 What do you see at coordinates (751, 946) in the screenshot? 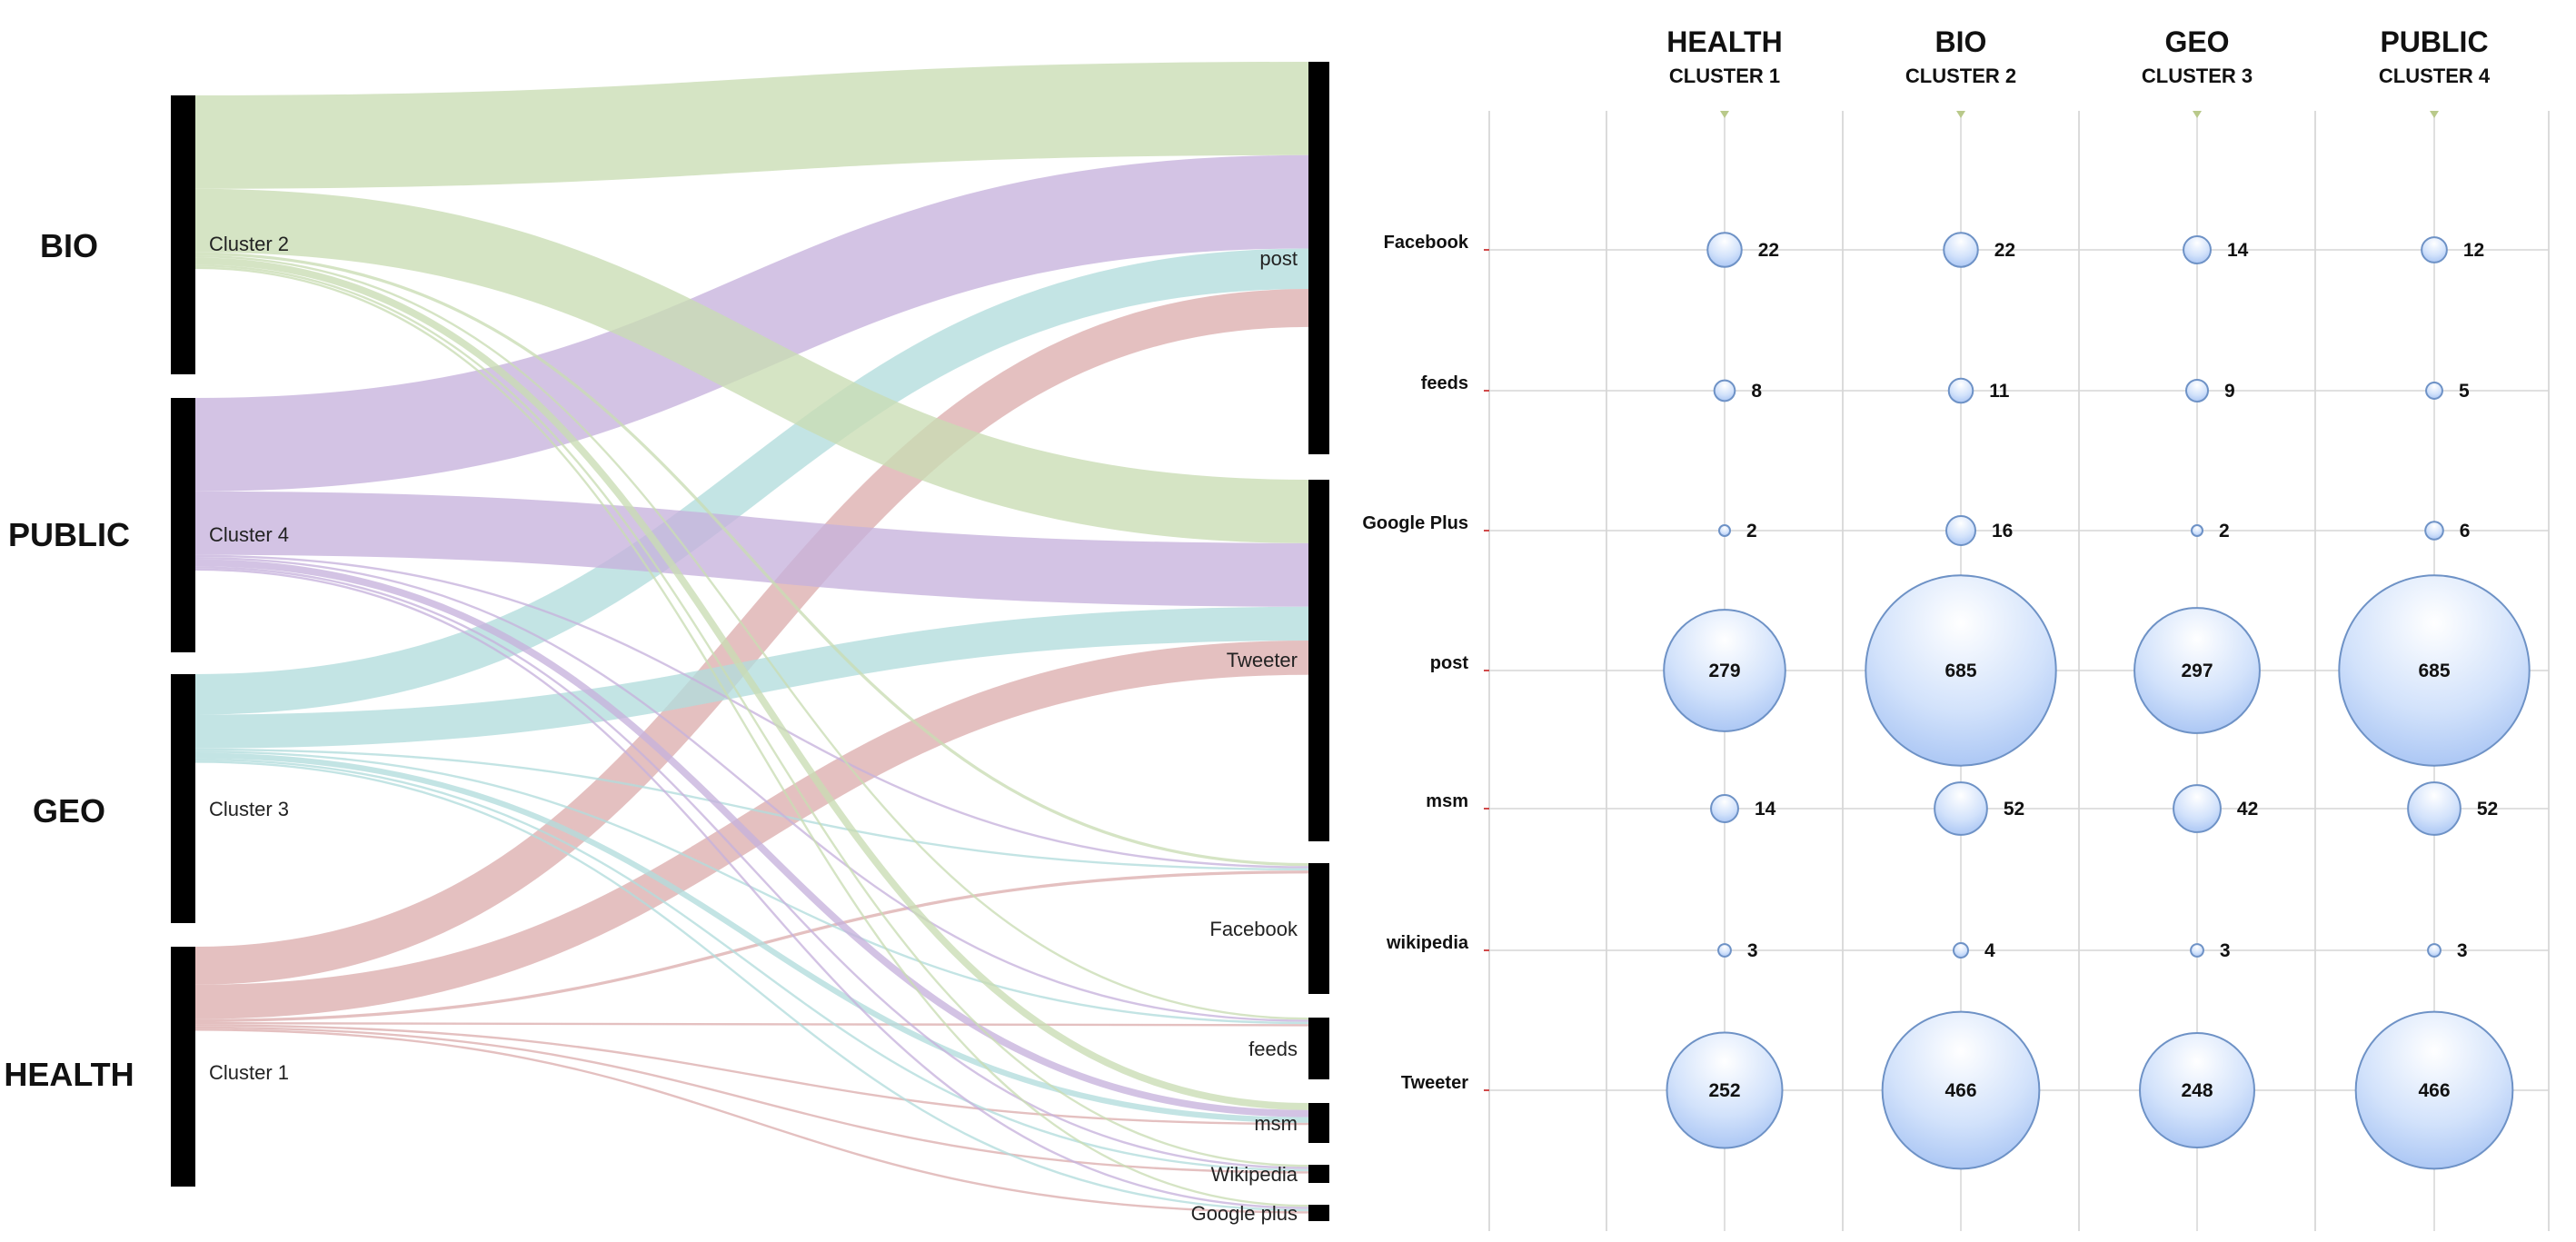
I see `flow-cluster-1-to-facebook` at bounding box center [751, 946].